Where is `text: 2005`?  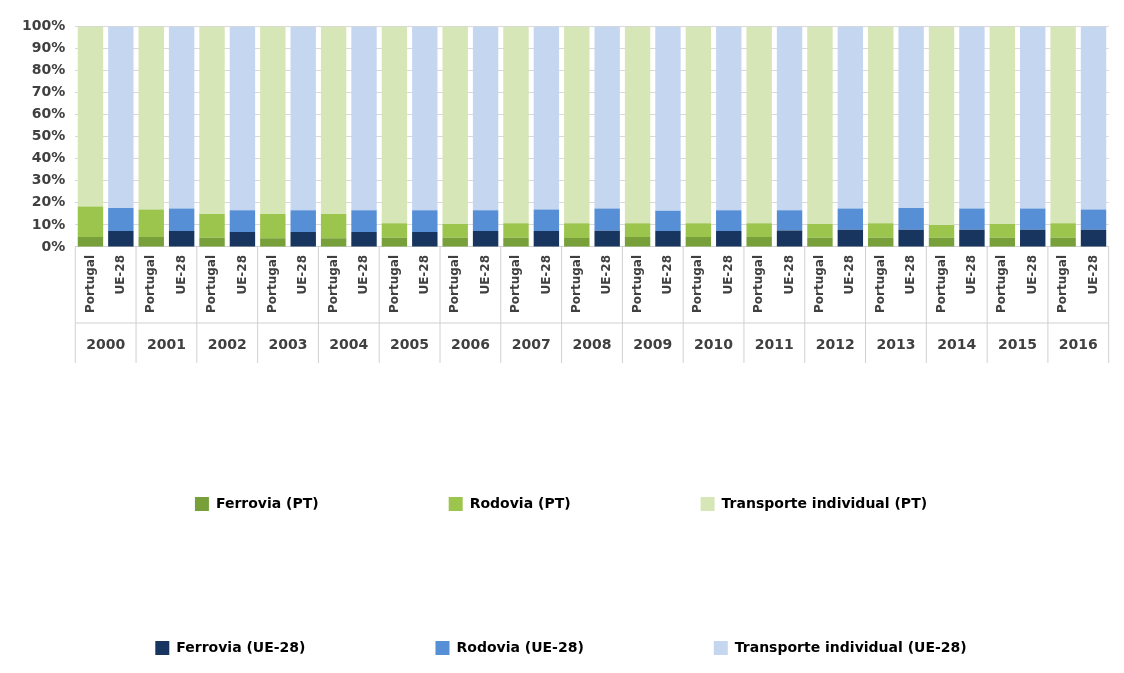
text: 2005 is located at coordinates (410, 343).